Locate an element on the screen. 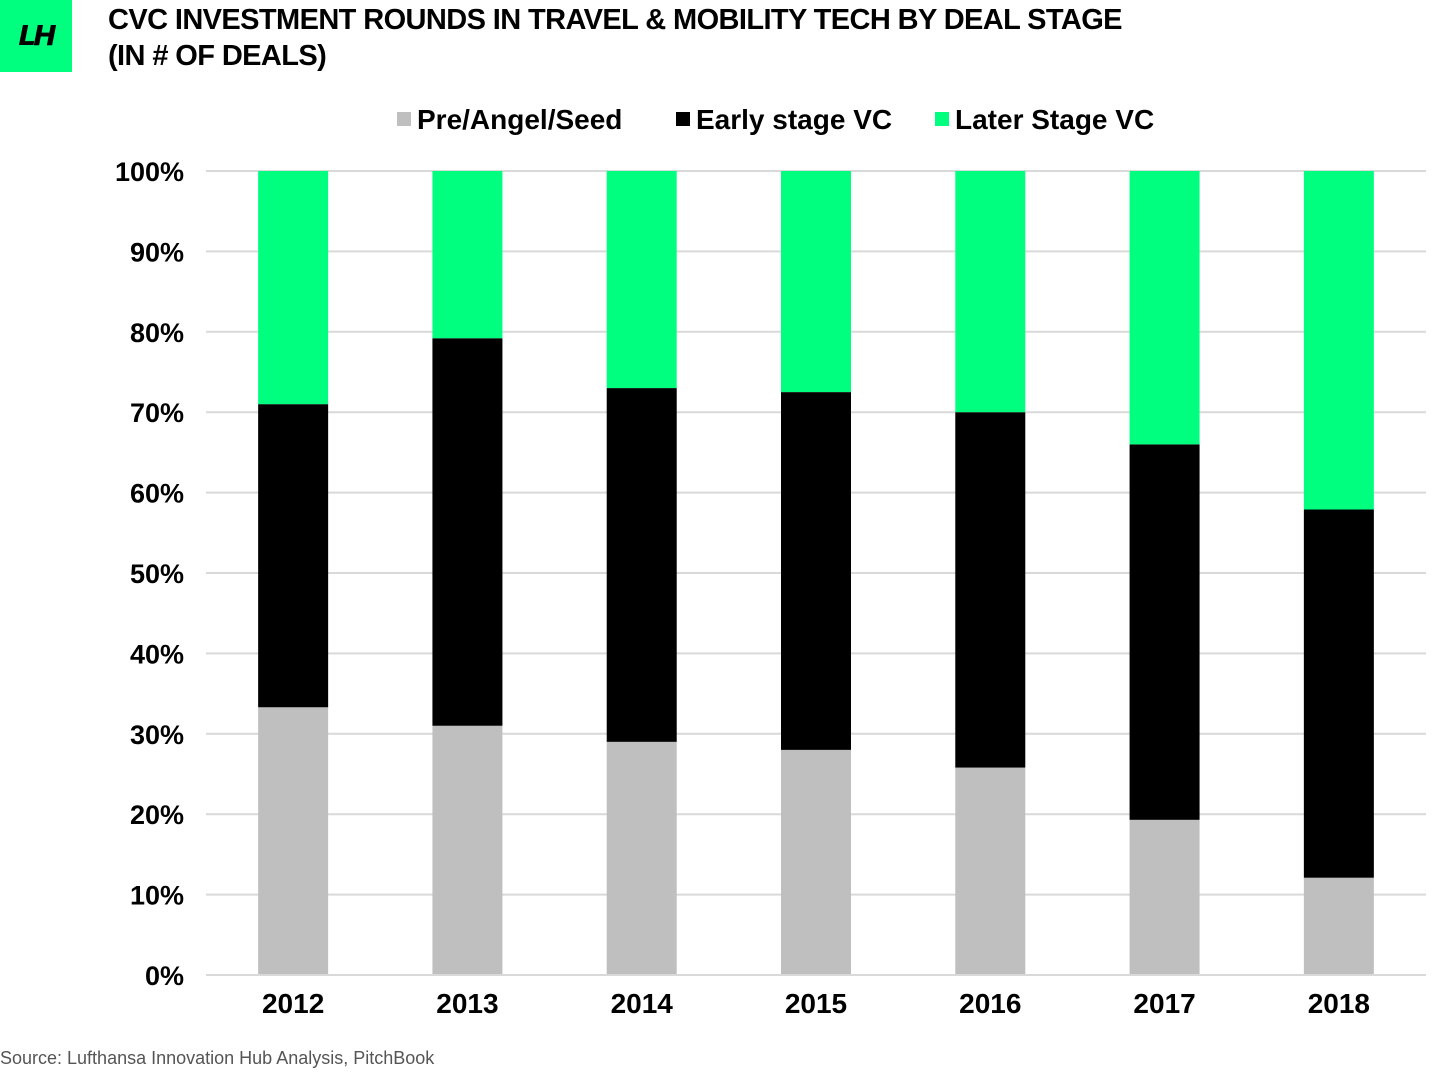 The height and width of the screenshot is (1079, 1440). bar-segment-pre-angel-seed-2018 is located at coordinates (1338, 926).